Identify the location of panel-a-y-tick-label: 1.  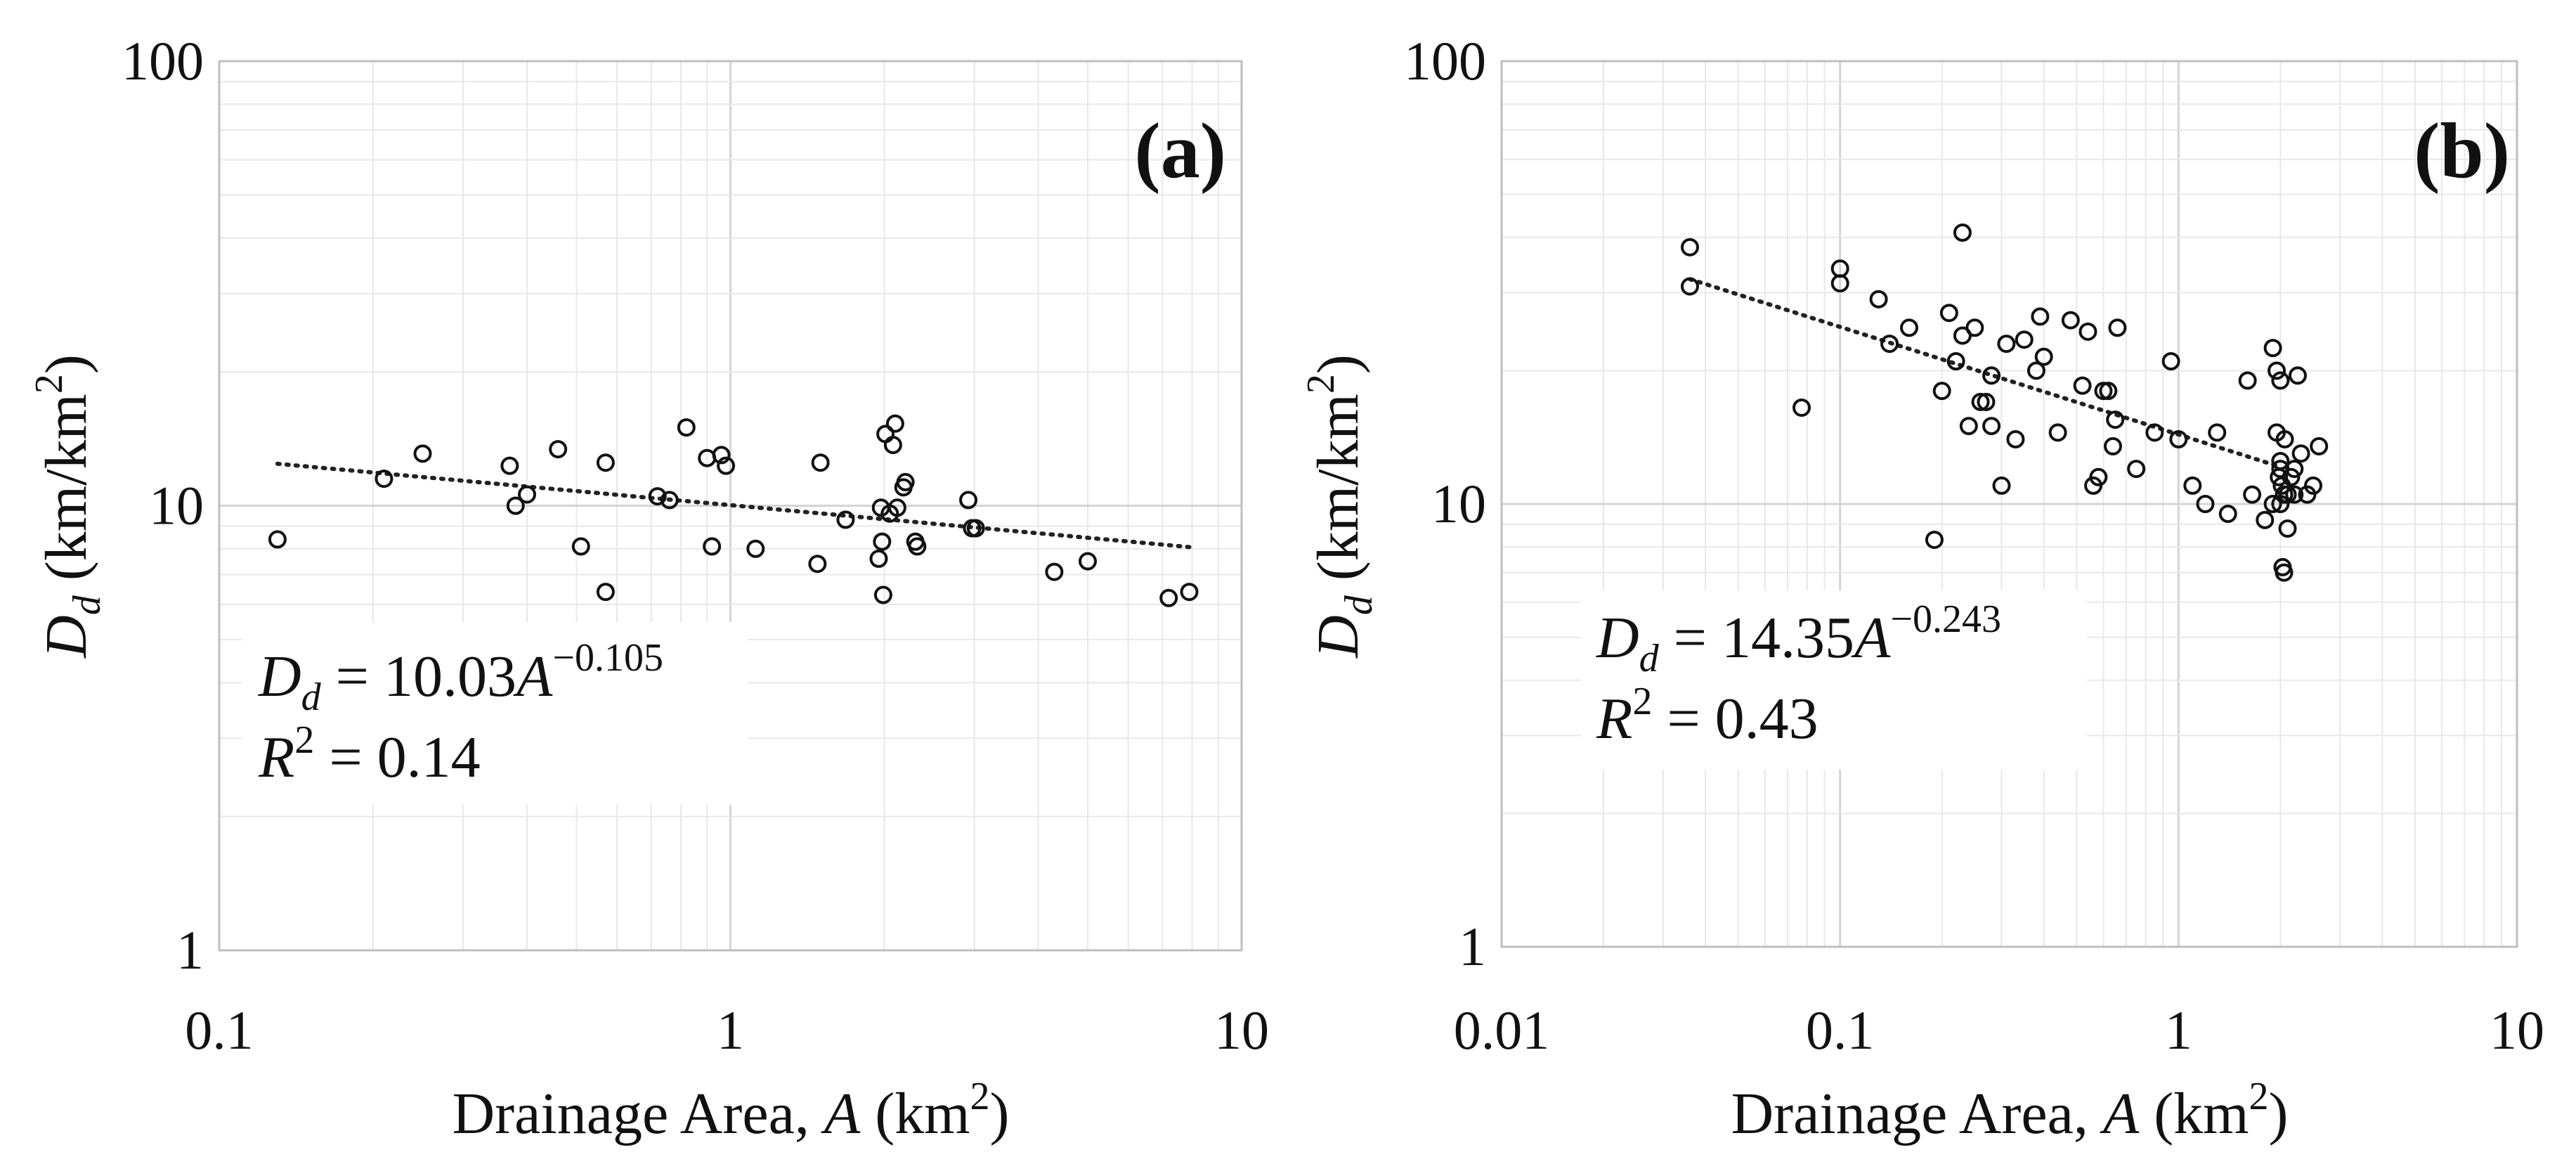
(190, 950).